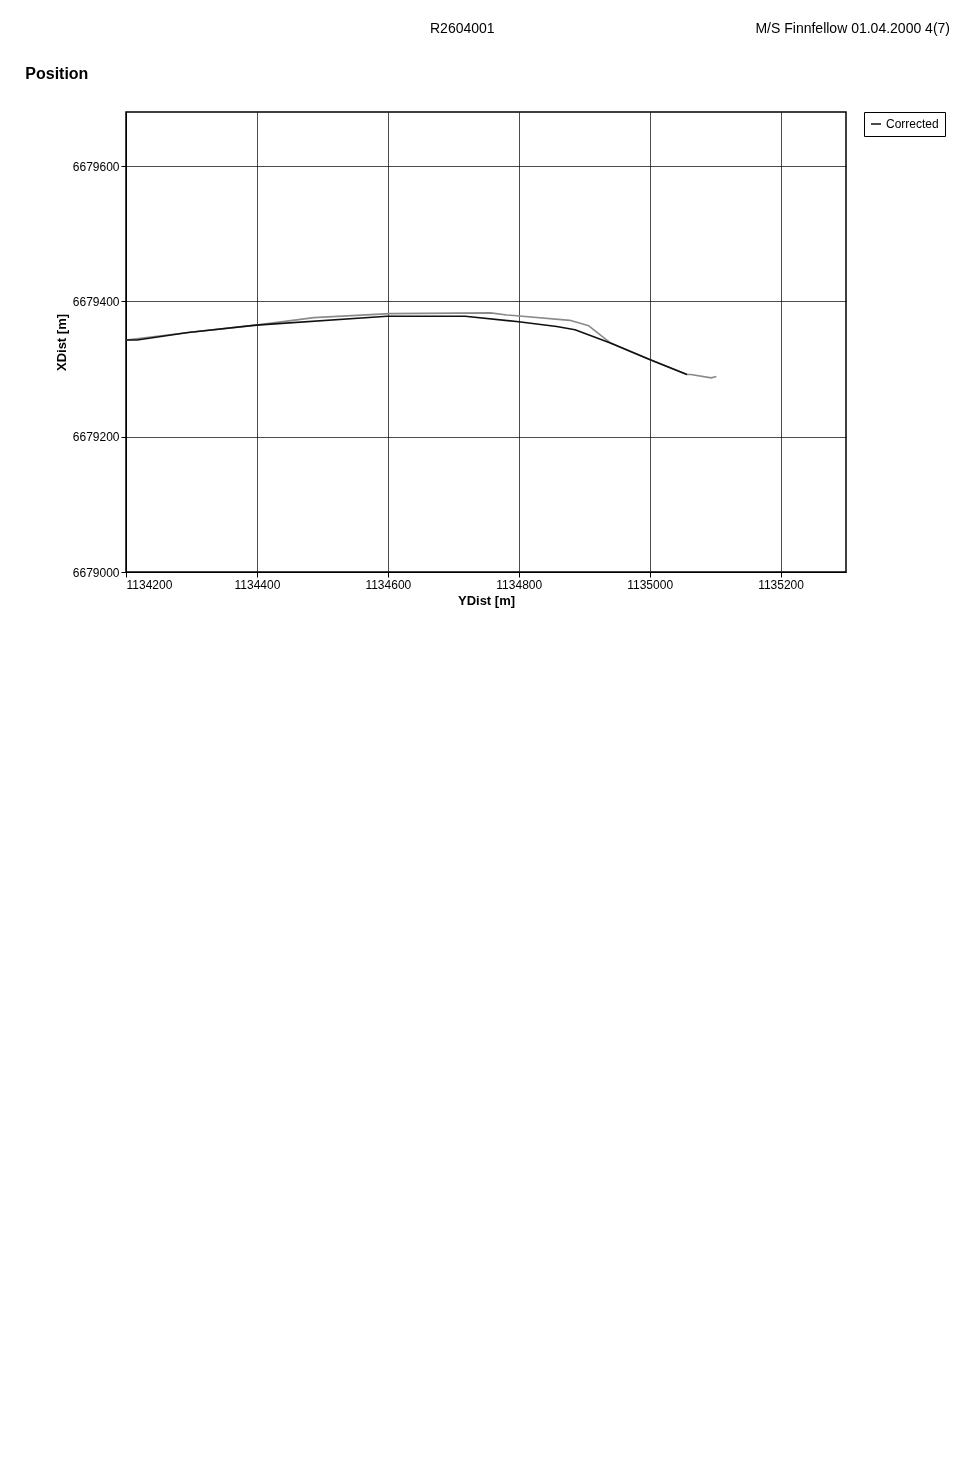  What do you see at coordinates (149, 584) in the screenshot?
I see `x-tick-label: 1134200` at bounding box center [149, 584].